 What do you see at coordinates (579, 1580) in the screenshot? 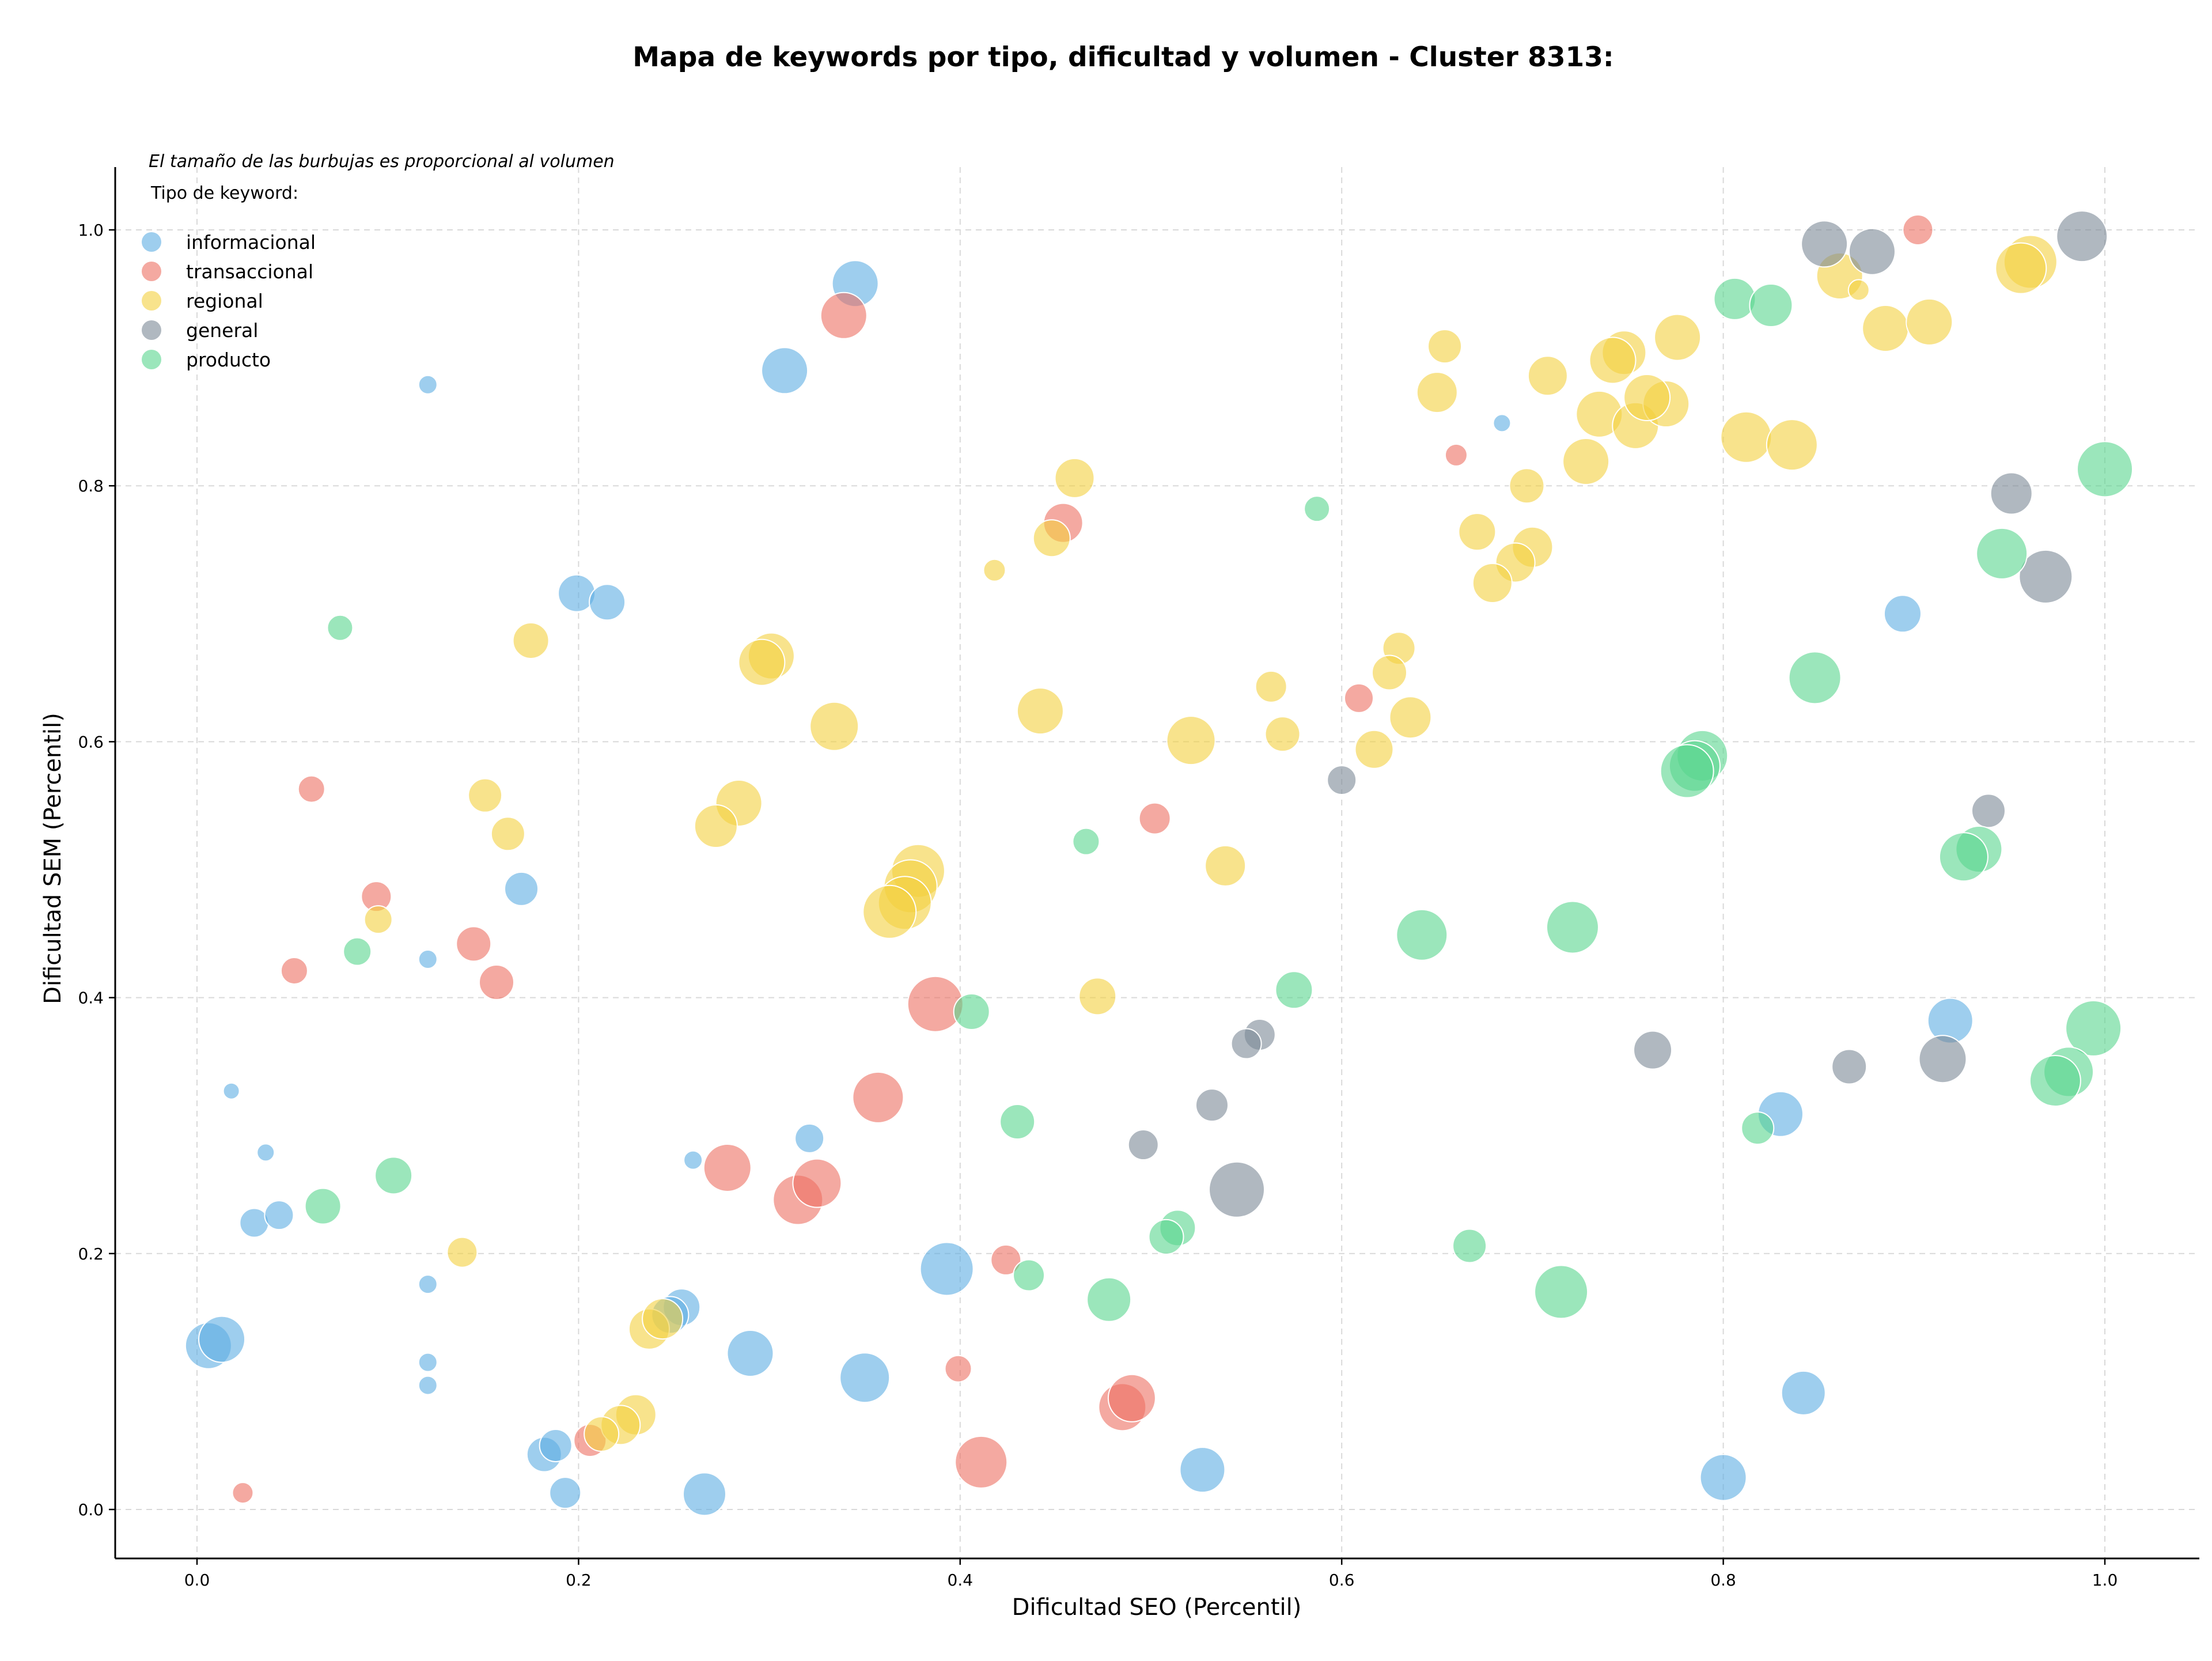
I see `x-tick-label: 0.2` at bounding box center [579, 1580].